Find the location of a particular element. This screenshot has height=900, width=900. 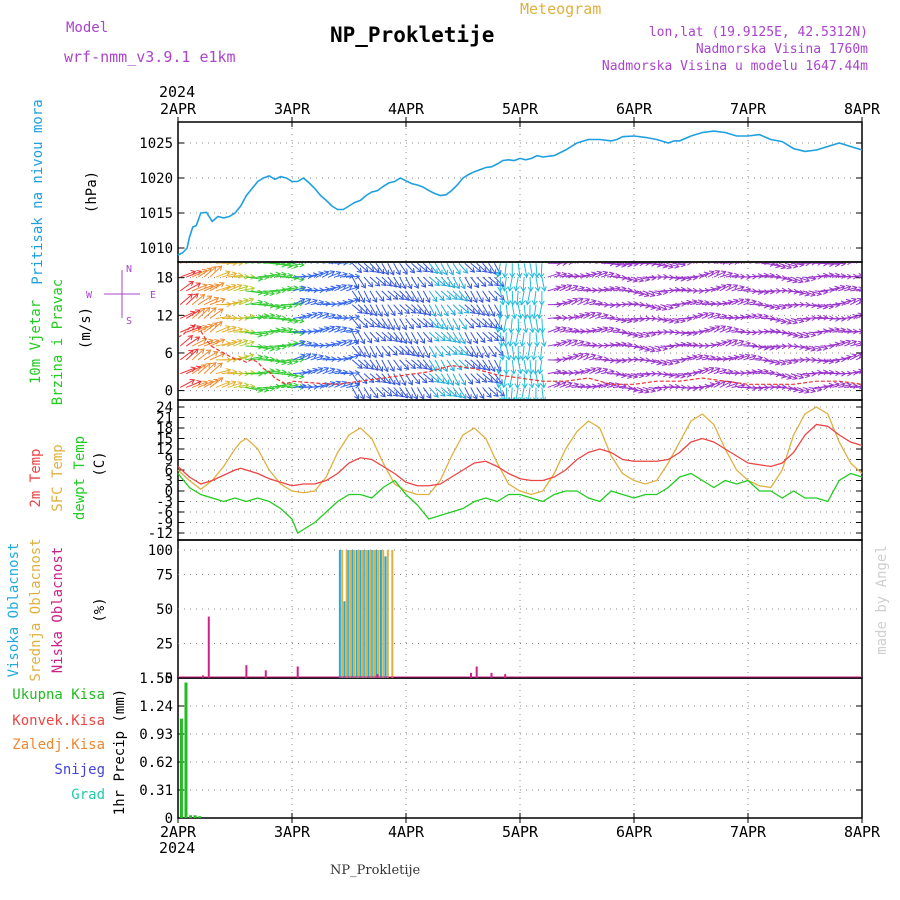

y-tick-label: 100 is located at coordinates (160, 551).